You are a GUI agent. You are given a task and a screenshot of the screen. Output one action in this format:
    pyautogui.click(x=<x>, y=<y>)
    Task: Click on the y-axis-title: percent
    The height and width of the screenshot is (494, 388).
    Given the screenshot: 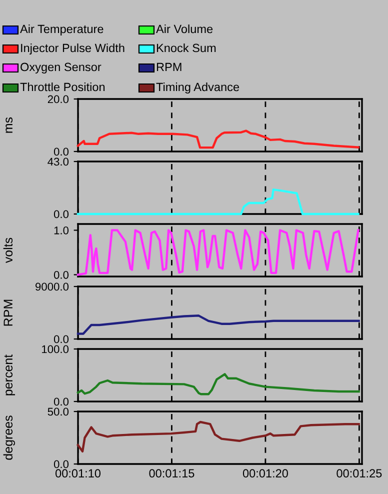 What is the action you would take?
    pyautogui.click(x=9, y=375)
    